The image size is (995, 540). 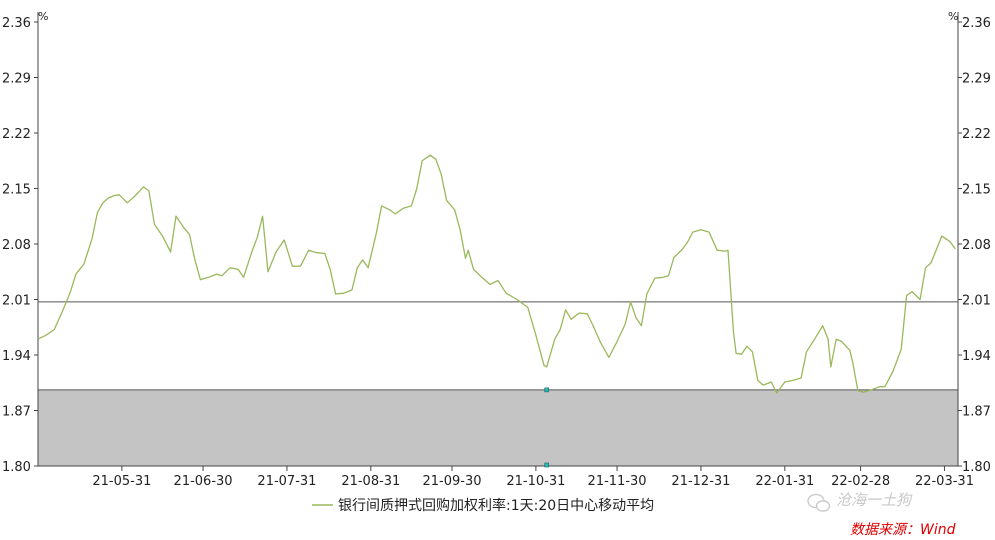 What do you see at coordinates (903, 530) in the screenshot?
I see `data-source-label: 数据来源：Wind` at bounding box center [903, 530].